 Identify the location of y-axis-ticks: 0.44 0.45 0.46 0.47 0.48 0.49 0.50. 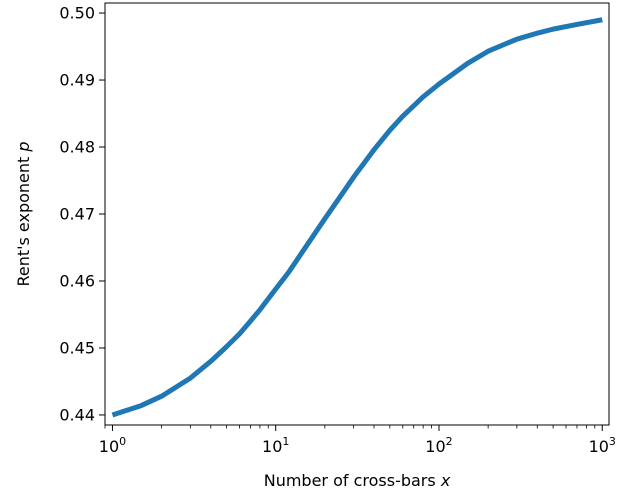
(82, 214).